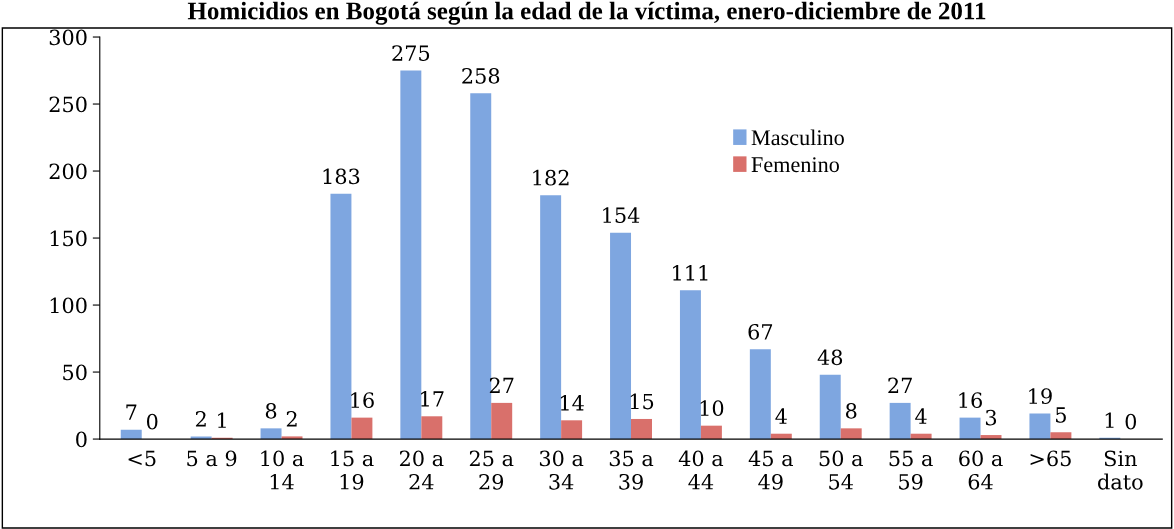 This screenshot has width=1174, height=529. I want to click on data-label: 182, so click(551, 177).